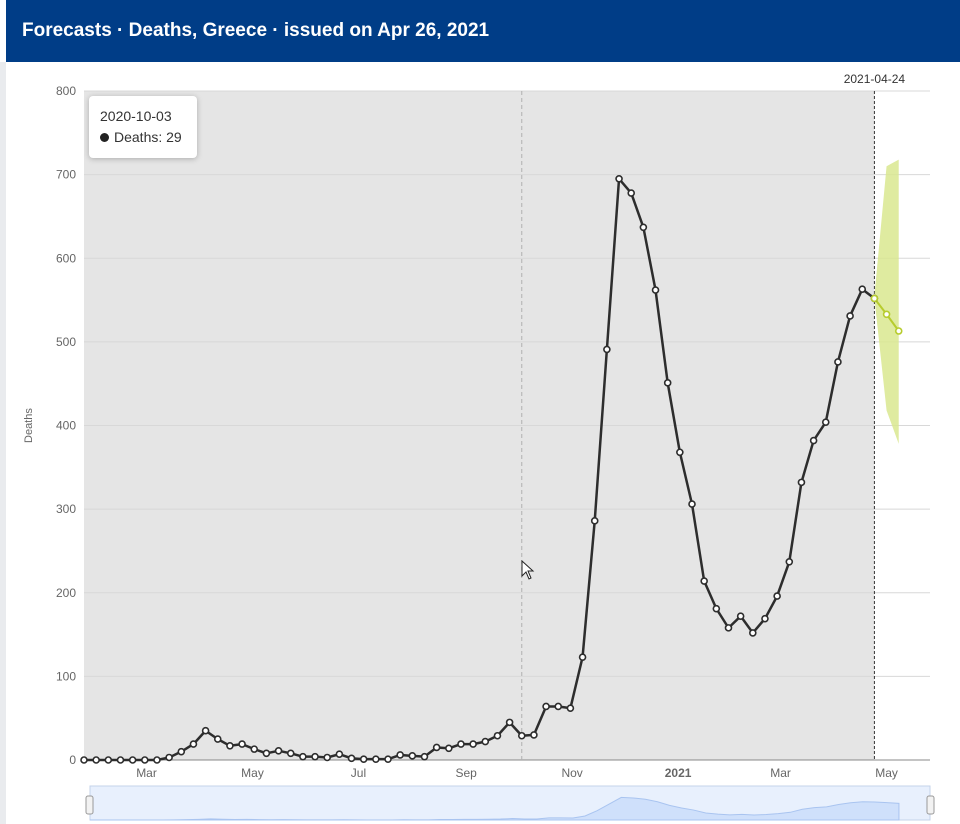  What do you see at coordinates (875, 79) in the screenshot?
I see `forecast-start-label: 2021-04-24` at bounding box center [875, 79].